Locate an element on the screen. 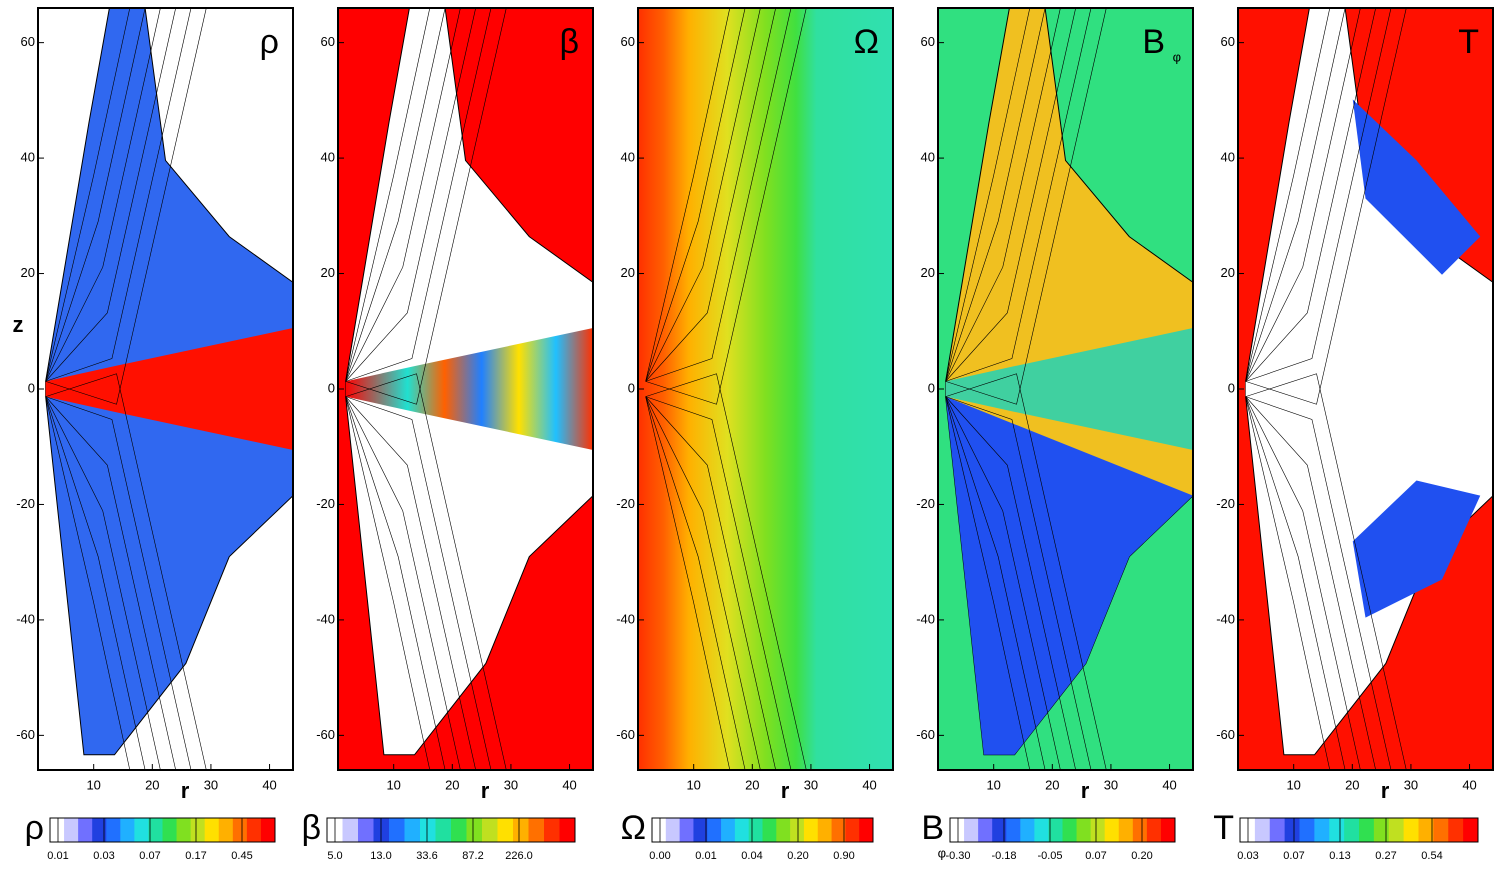 The height and width of the screenshot is (874, 1500). x-tick-label: 20 is located at coordinates (1352, 784).